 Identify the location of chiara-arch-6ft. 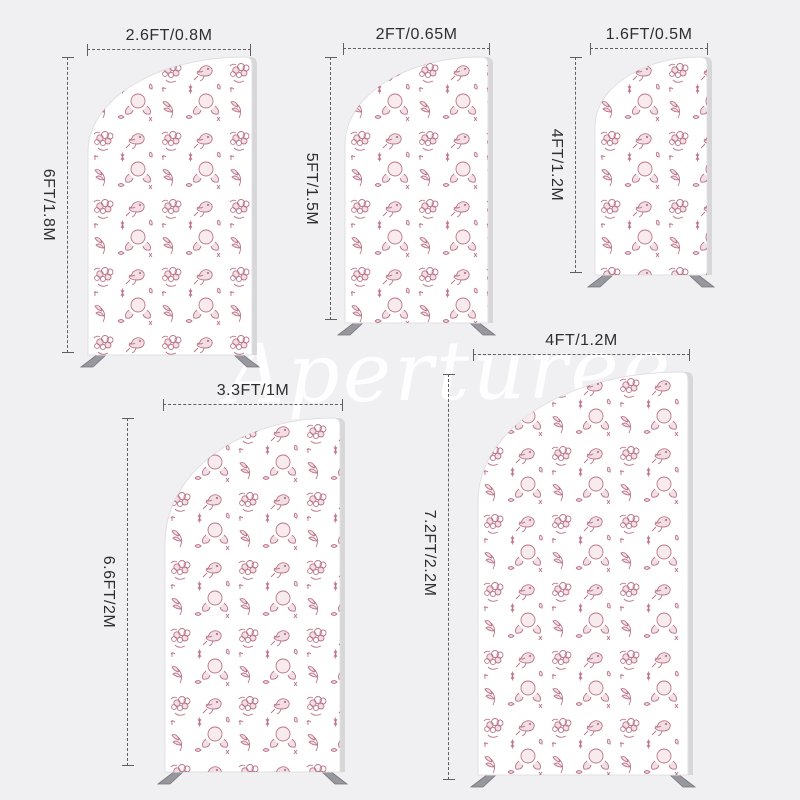
(170, 212).